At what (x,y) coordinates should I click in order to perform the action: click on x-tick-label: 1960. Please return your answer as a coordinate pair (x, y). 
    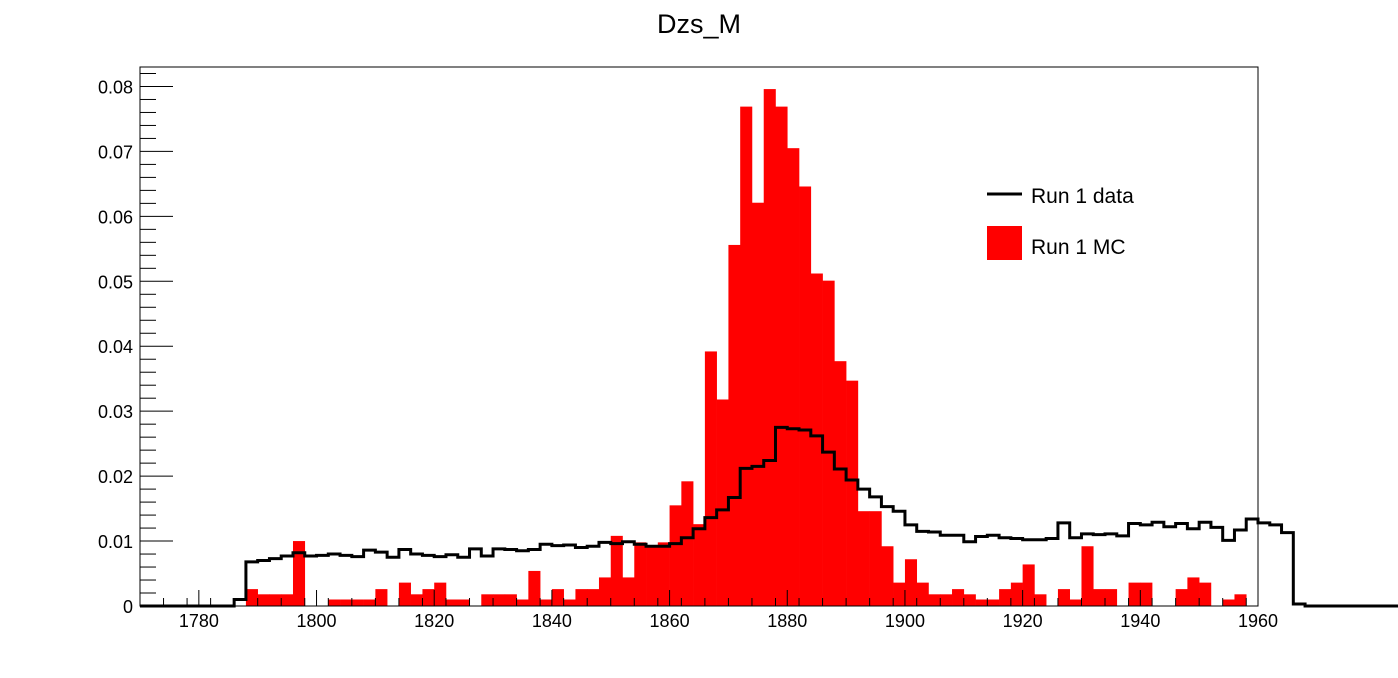
    Looking at the image, I should click on (1258, 621).